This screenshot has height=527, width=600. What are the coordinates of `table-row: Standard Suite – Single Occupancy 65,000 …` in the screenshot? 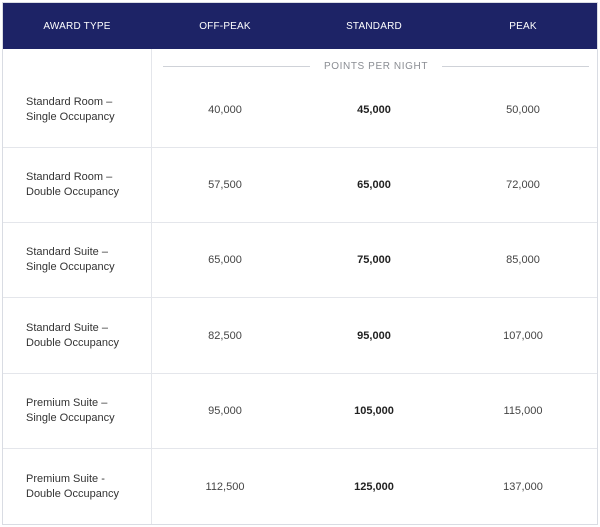 It's located at (300, 260).